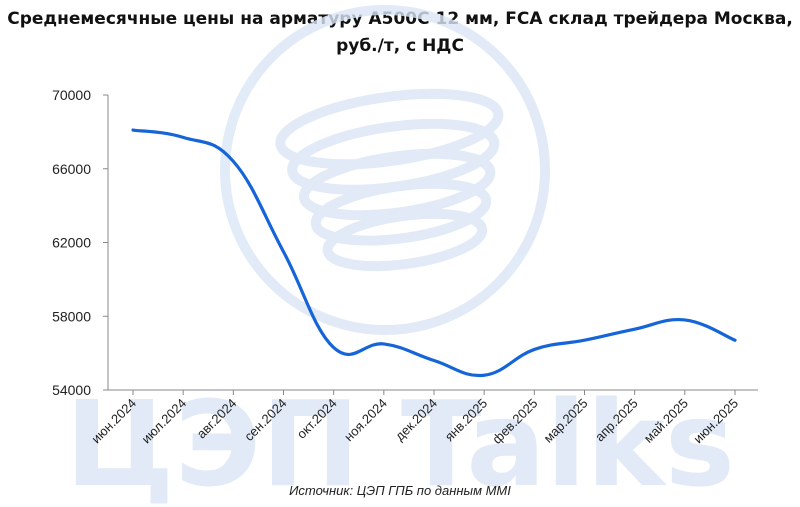  What do you see at coordinates (71, 390) in the screenshot?
I see `y-tick-label: 54000` at bounding box center [71, 390].